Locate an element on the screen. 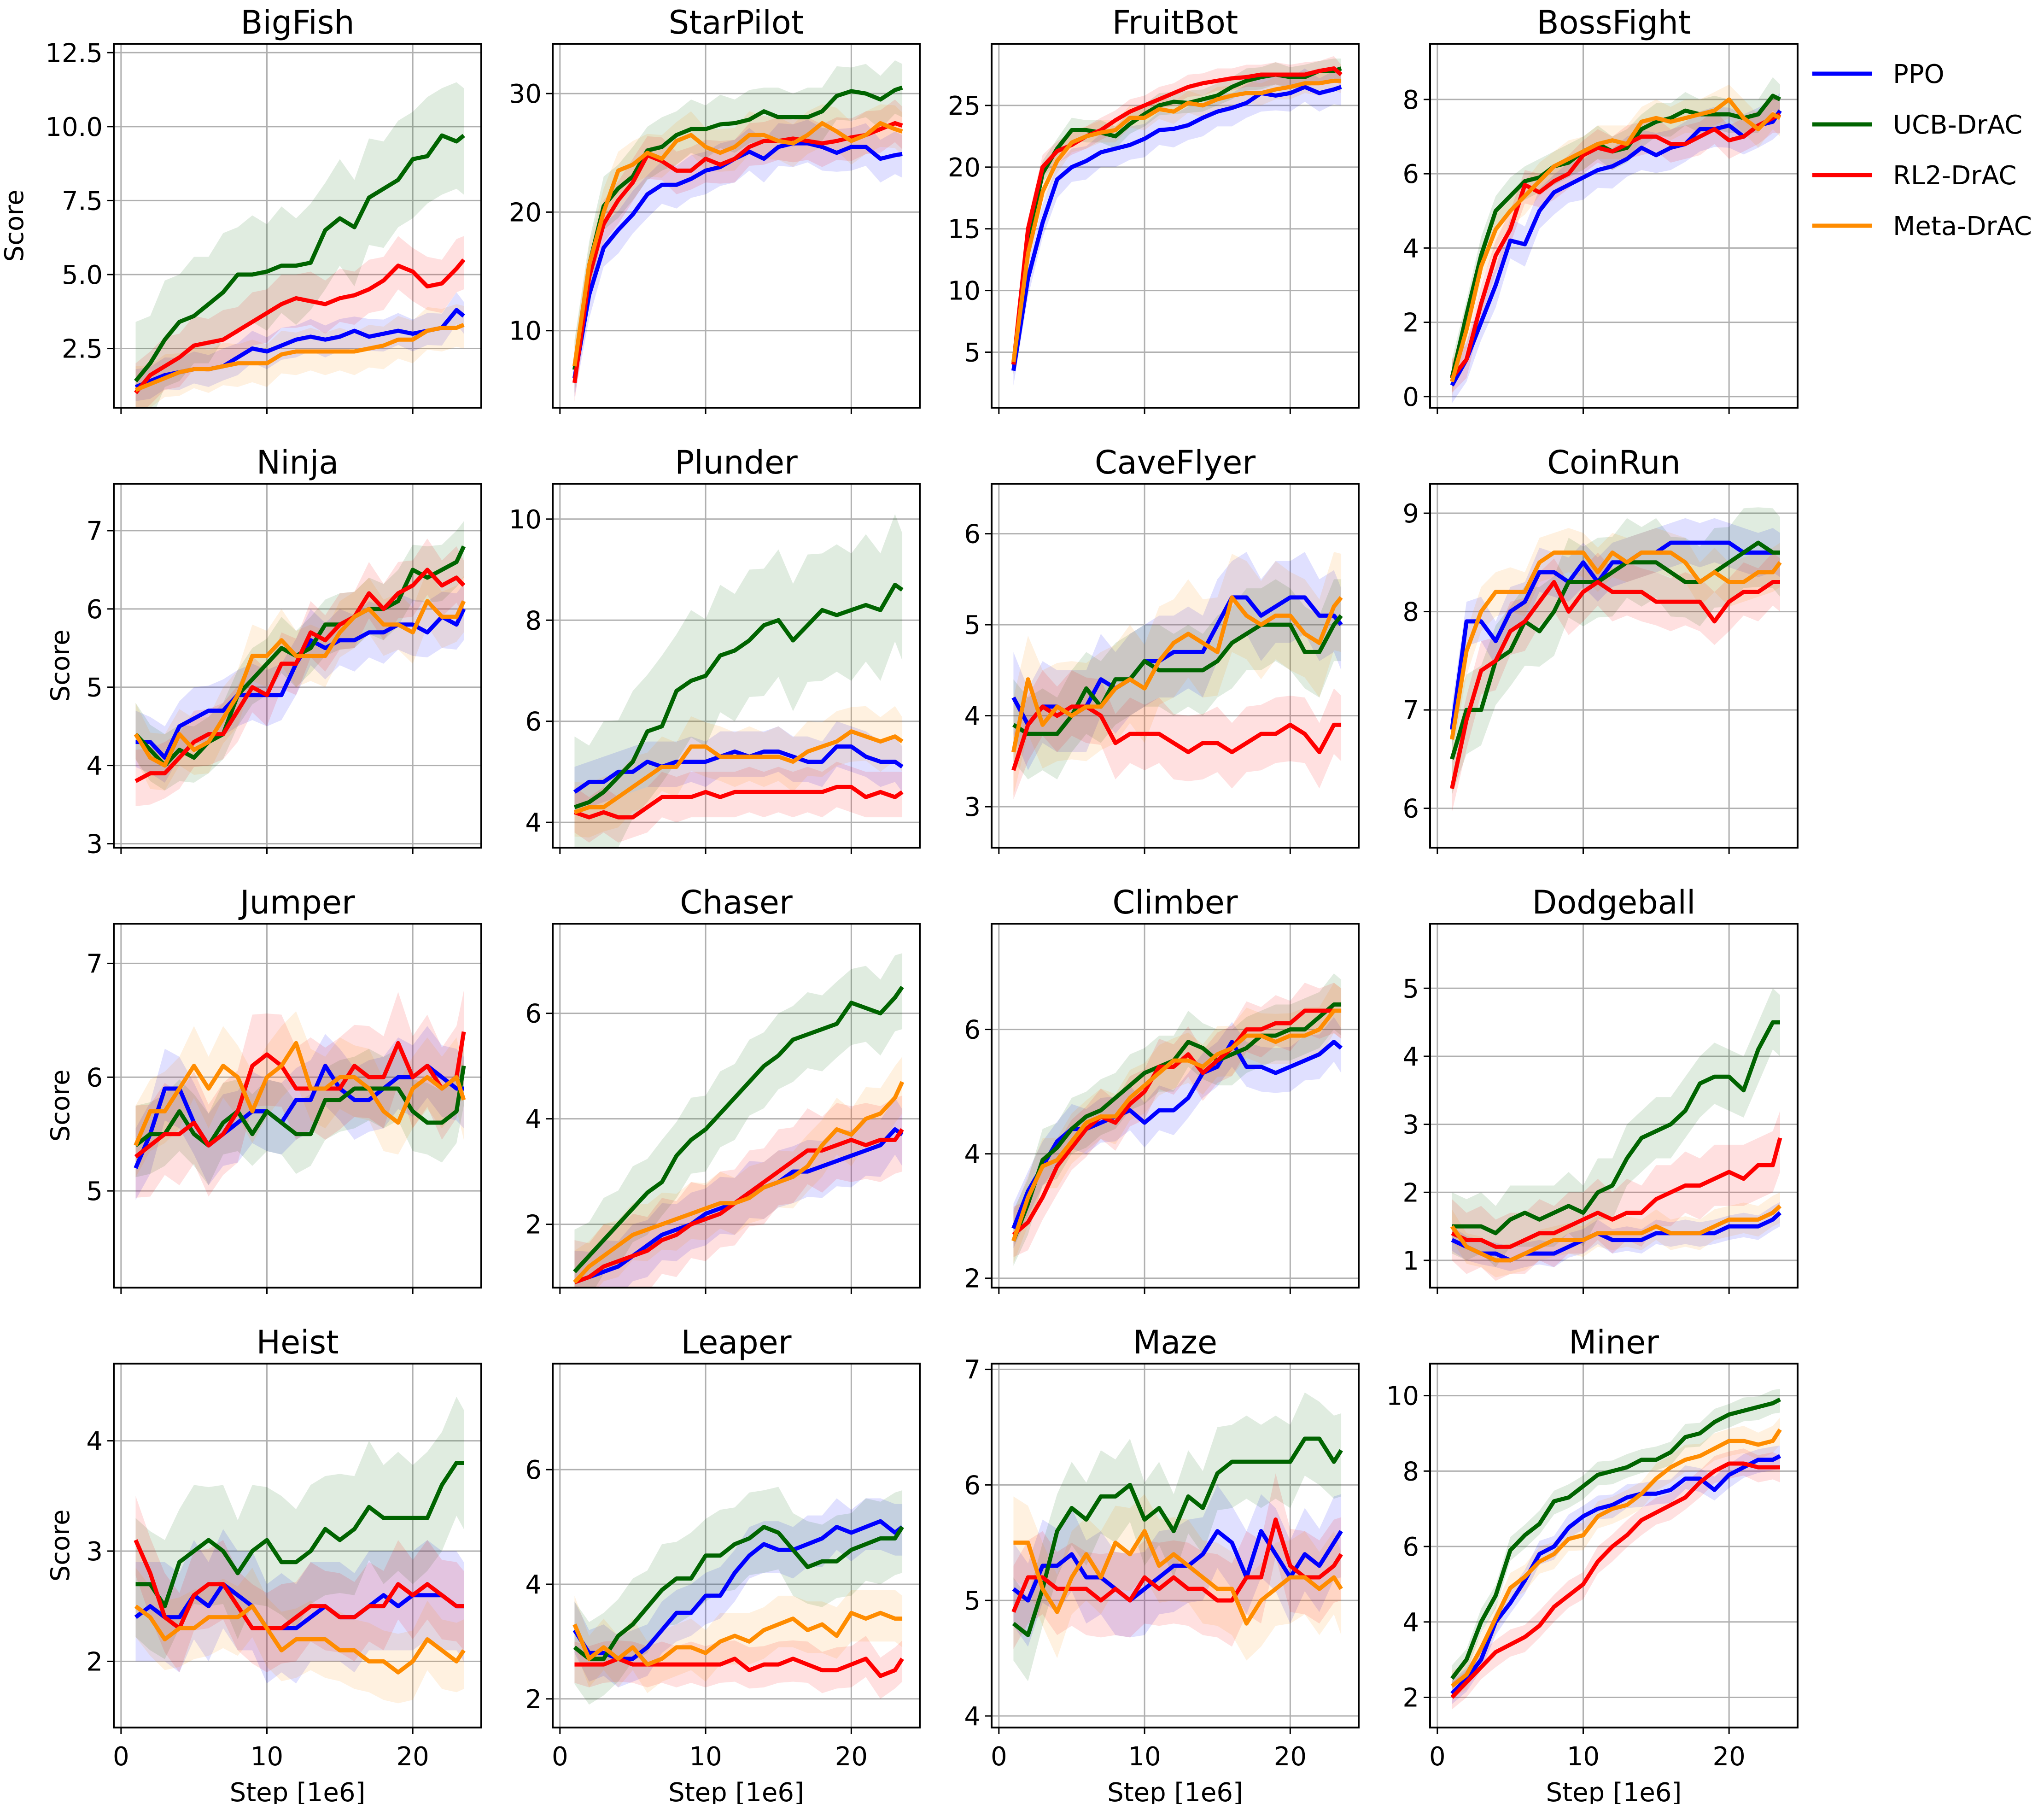  subplot-title: Miner is located at coordinates (1614, 1343).